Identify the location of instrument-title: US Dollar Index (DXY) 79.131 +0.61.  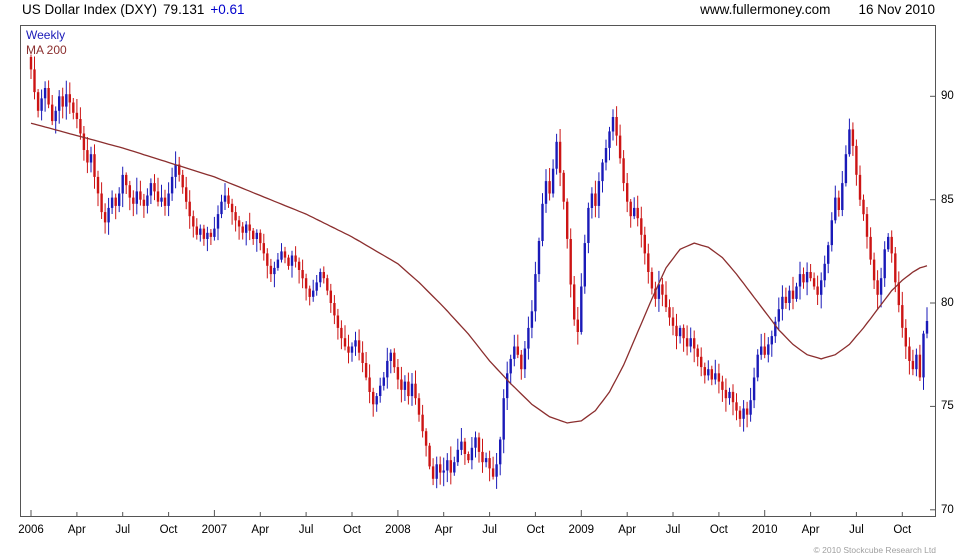
(133, 9).